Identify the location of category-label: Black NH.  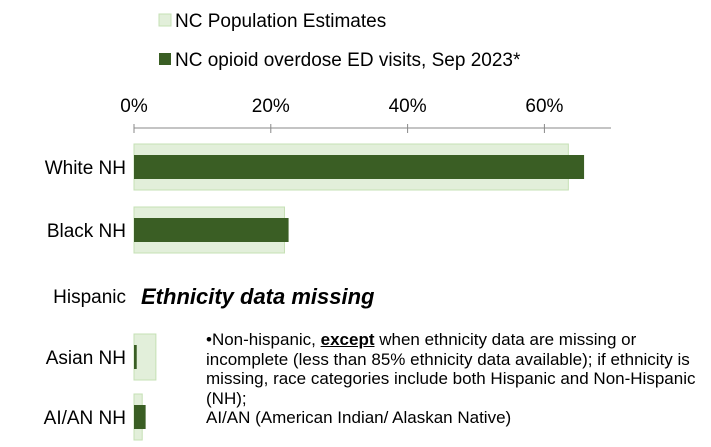
(86, 231).